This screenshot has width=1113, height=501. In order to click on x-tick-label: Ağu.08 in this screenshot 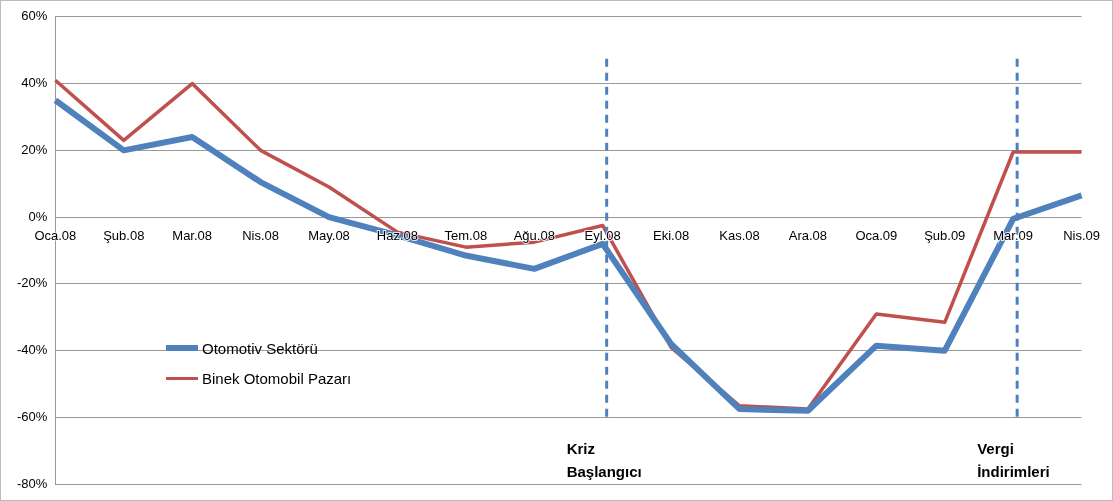, I will do `click(534, 236)`.